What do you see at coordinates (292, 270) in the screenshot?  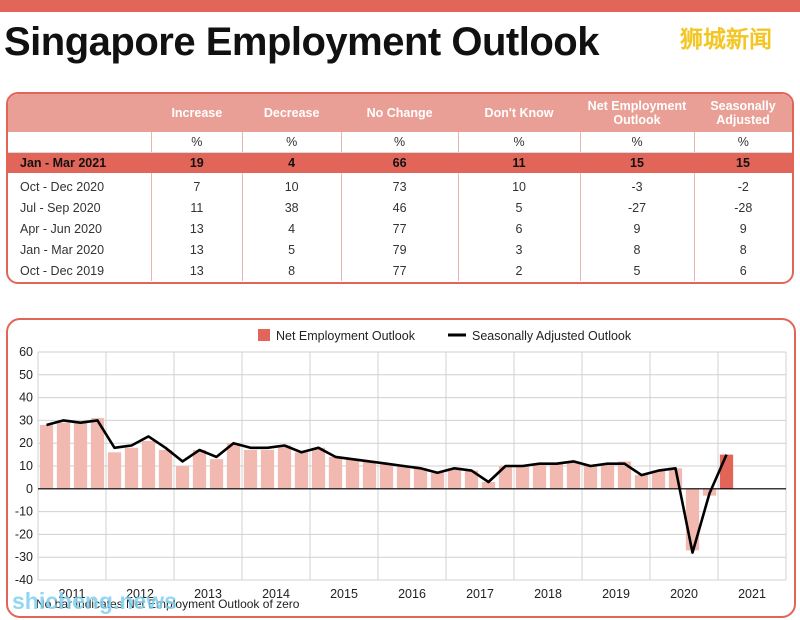 I see `table-cell: 8` at bounding box center [292, 270].